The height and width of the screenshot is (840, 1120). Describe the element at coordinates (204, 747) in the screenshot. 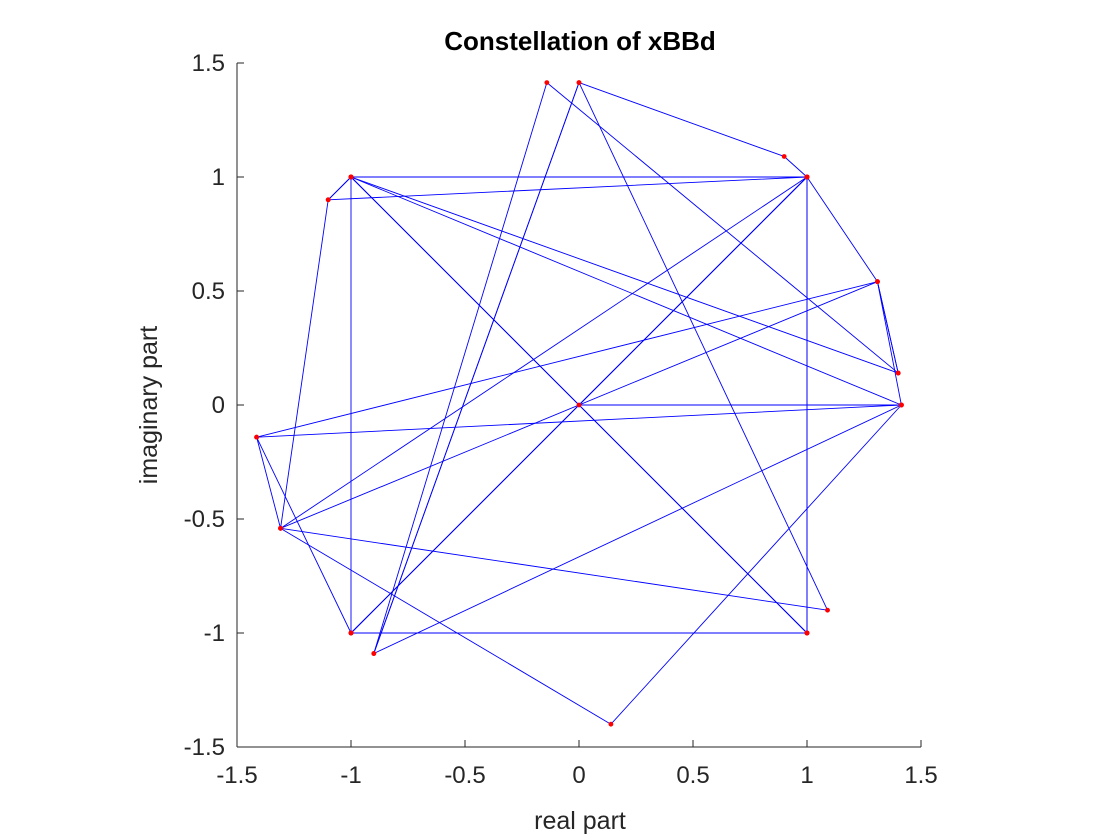

I see `y-tick-label: -1.5` at that location.